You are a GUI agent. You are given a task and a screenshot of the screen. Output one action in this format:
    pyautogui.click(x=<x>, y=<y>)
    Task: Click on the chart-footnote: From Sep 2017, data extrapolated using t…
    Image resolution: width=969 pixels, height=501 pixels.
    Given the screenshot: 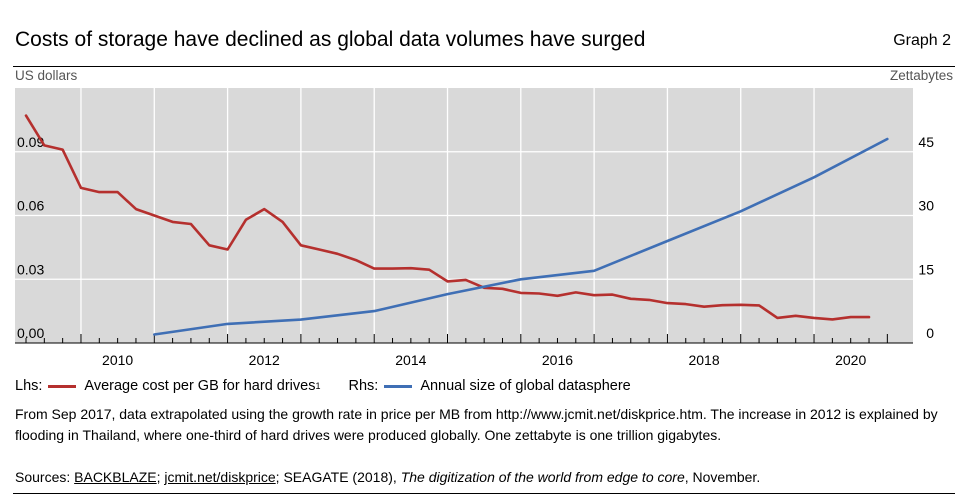 What is the action you would take?
    pyautogui.click(x=476, y=424)
    